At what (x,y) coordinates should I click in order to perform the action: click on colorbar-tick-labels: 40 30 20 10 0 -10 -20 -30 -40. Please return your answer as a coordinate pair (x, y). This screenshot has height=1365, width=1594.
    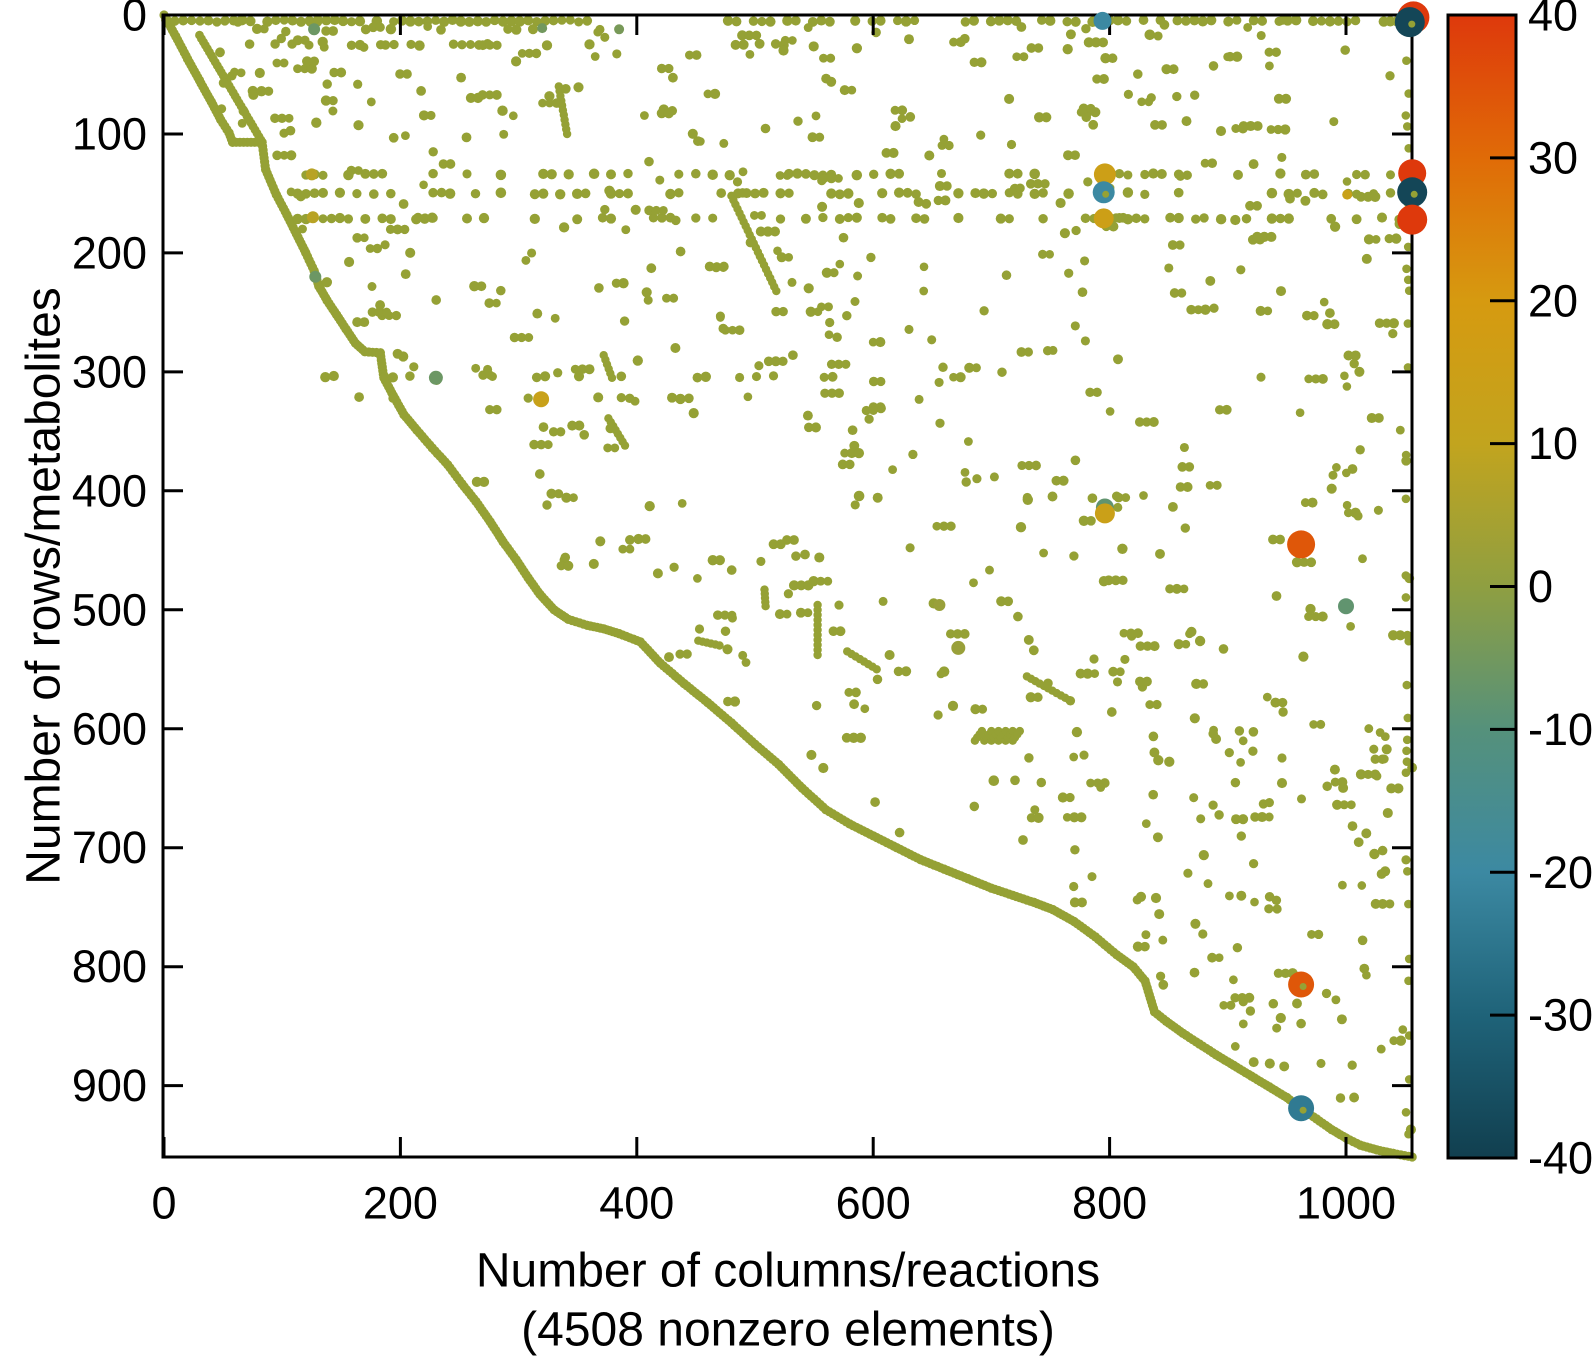
    Looking at the image, I should click on (1560, 592).